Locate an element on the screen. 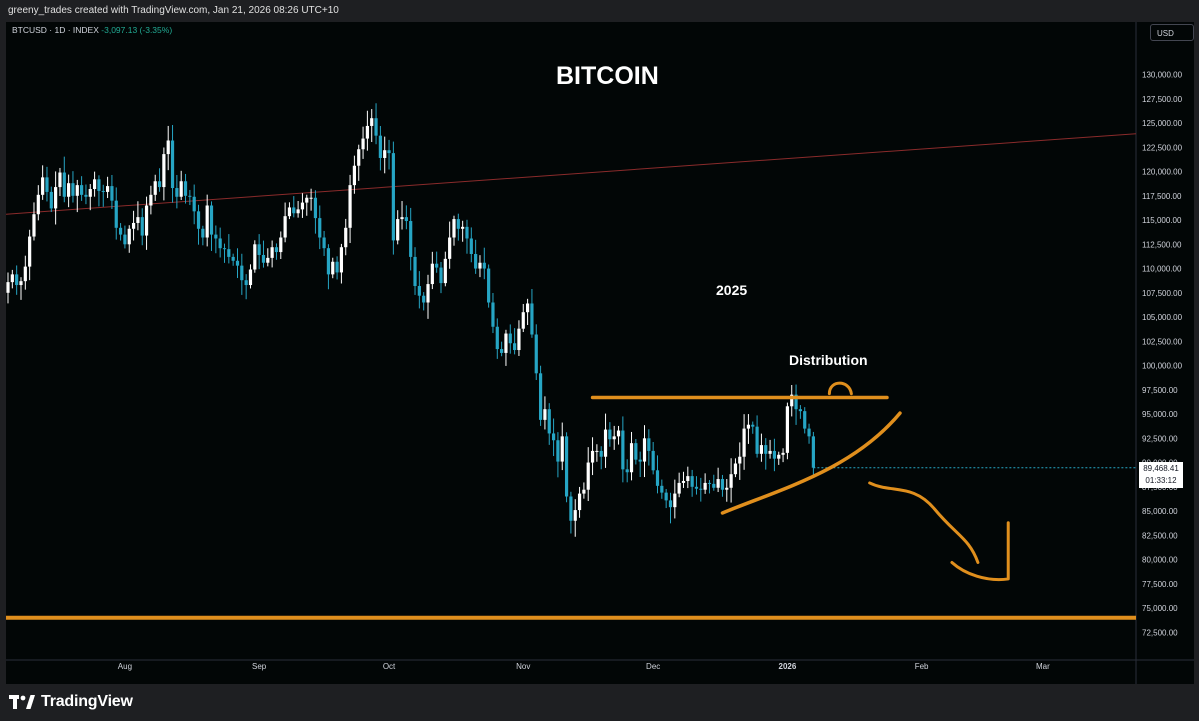 The image size is (1199, 721). footer: TradingView is located at coordinates (599, 702).